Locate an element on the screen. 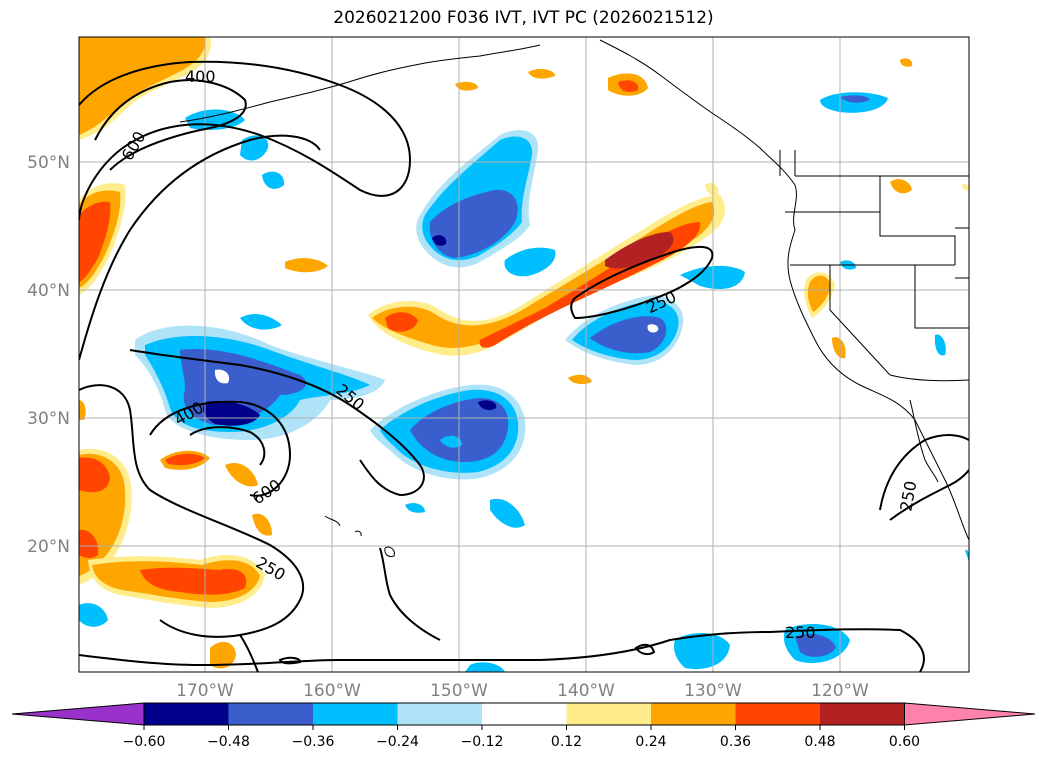  lon-label: 140°W is located at coordinates (586, 691).